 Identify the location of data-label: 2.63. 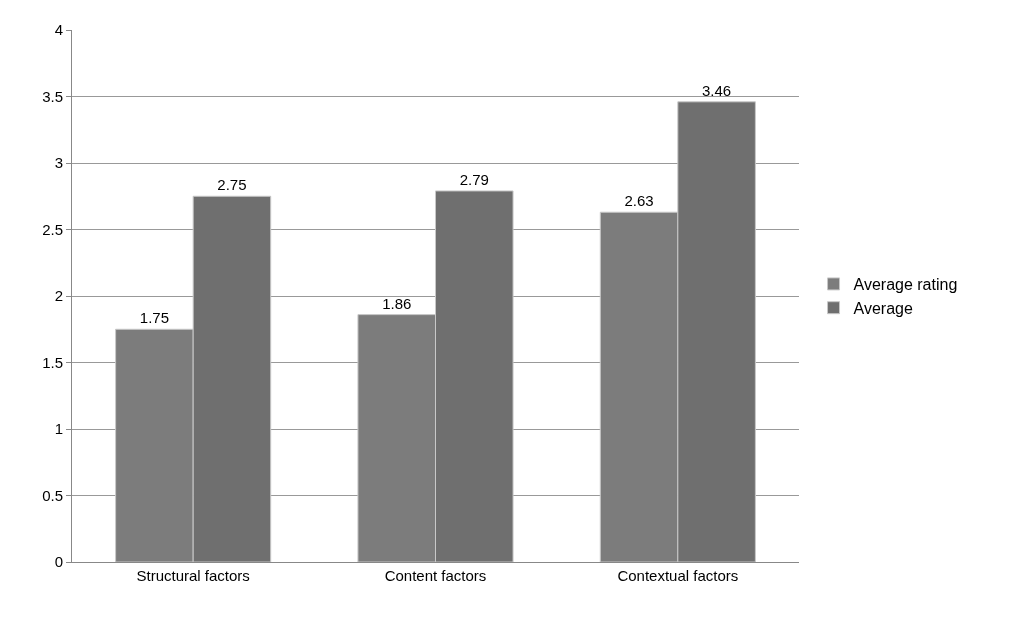
(639, 201).